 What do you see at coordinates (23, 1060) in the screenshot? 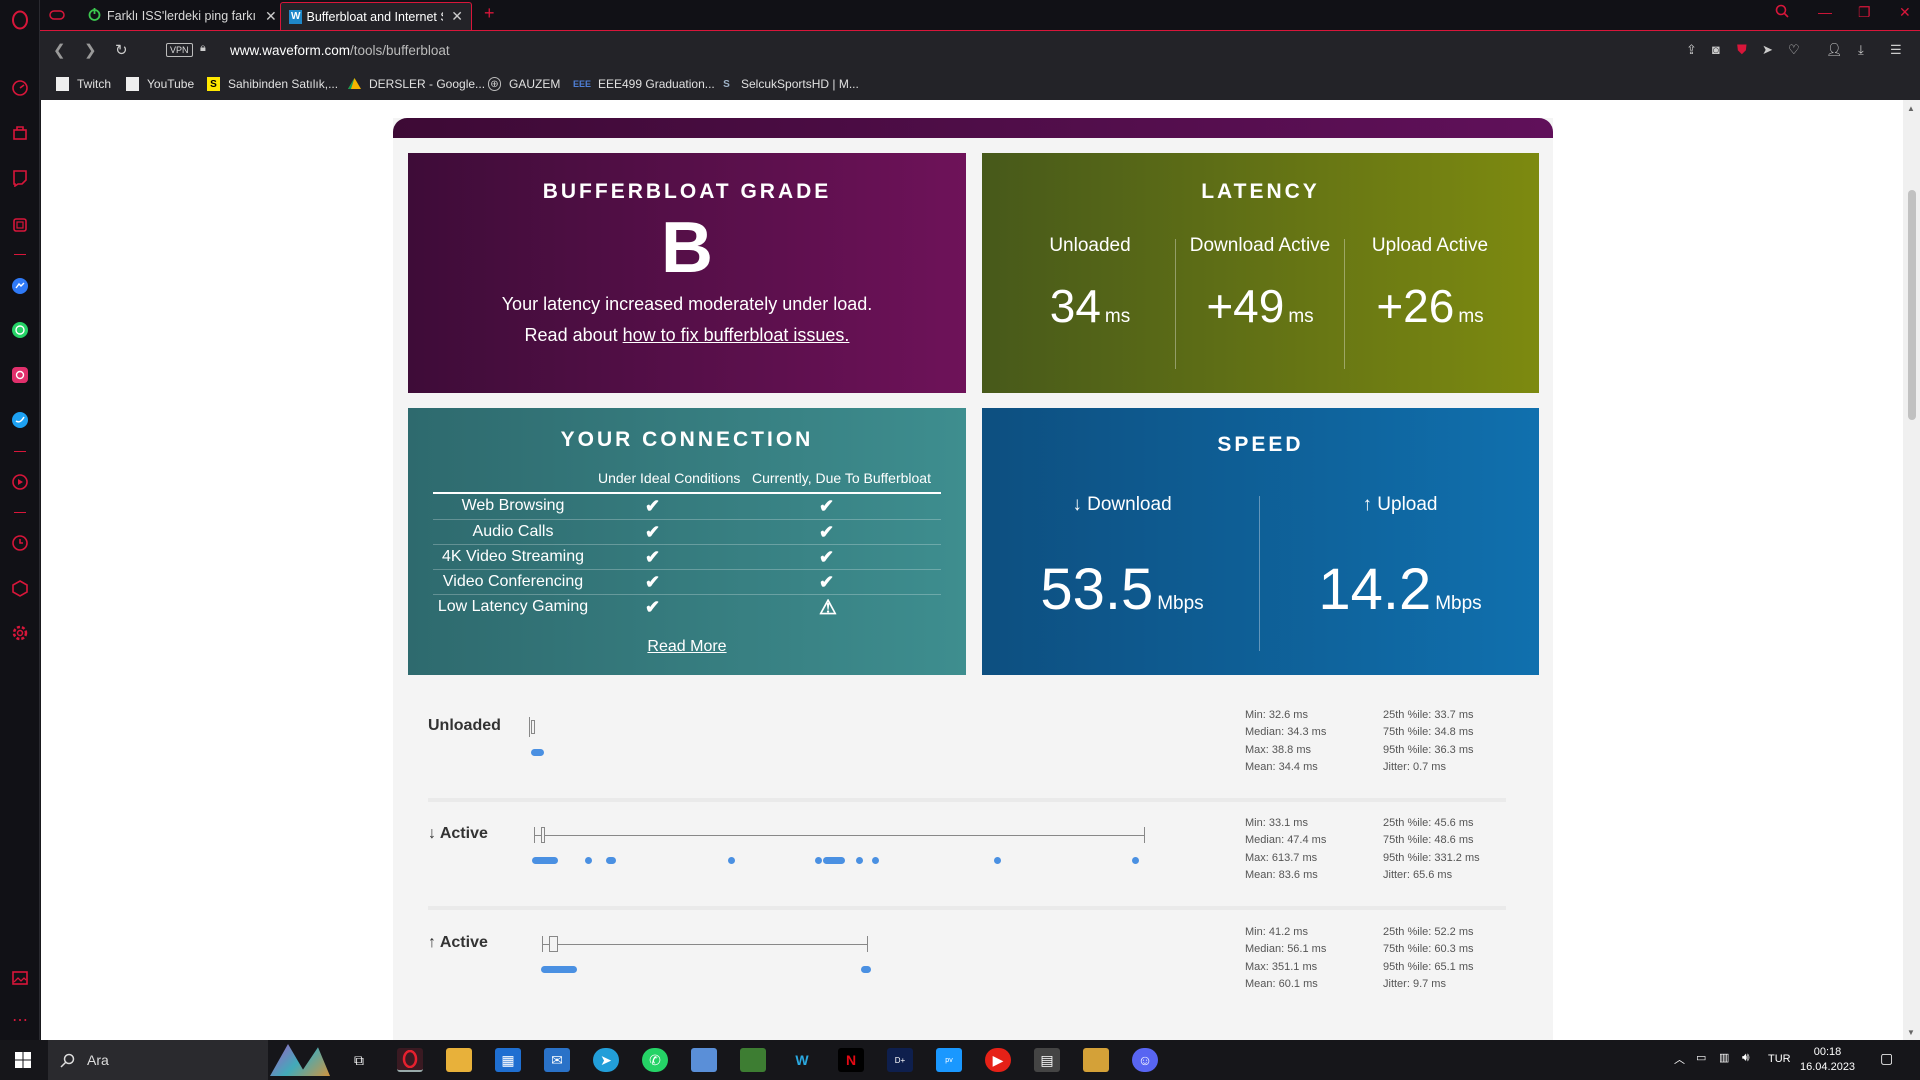
I see `windows-start-icon` at bounding box center [23, 1060].